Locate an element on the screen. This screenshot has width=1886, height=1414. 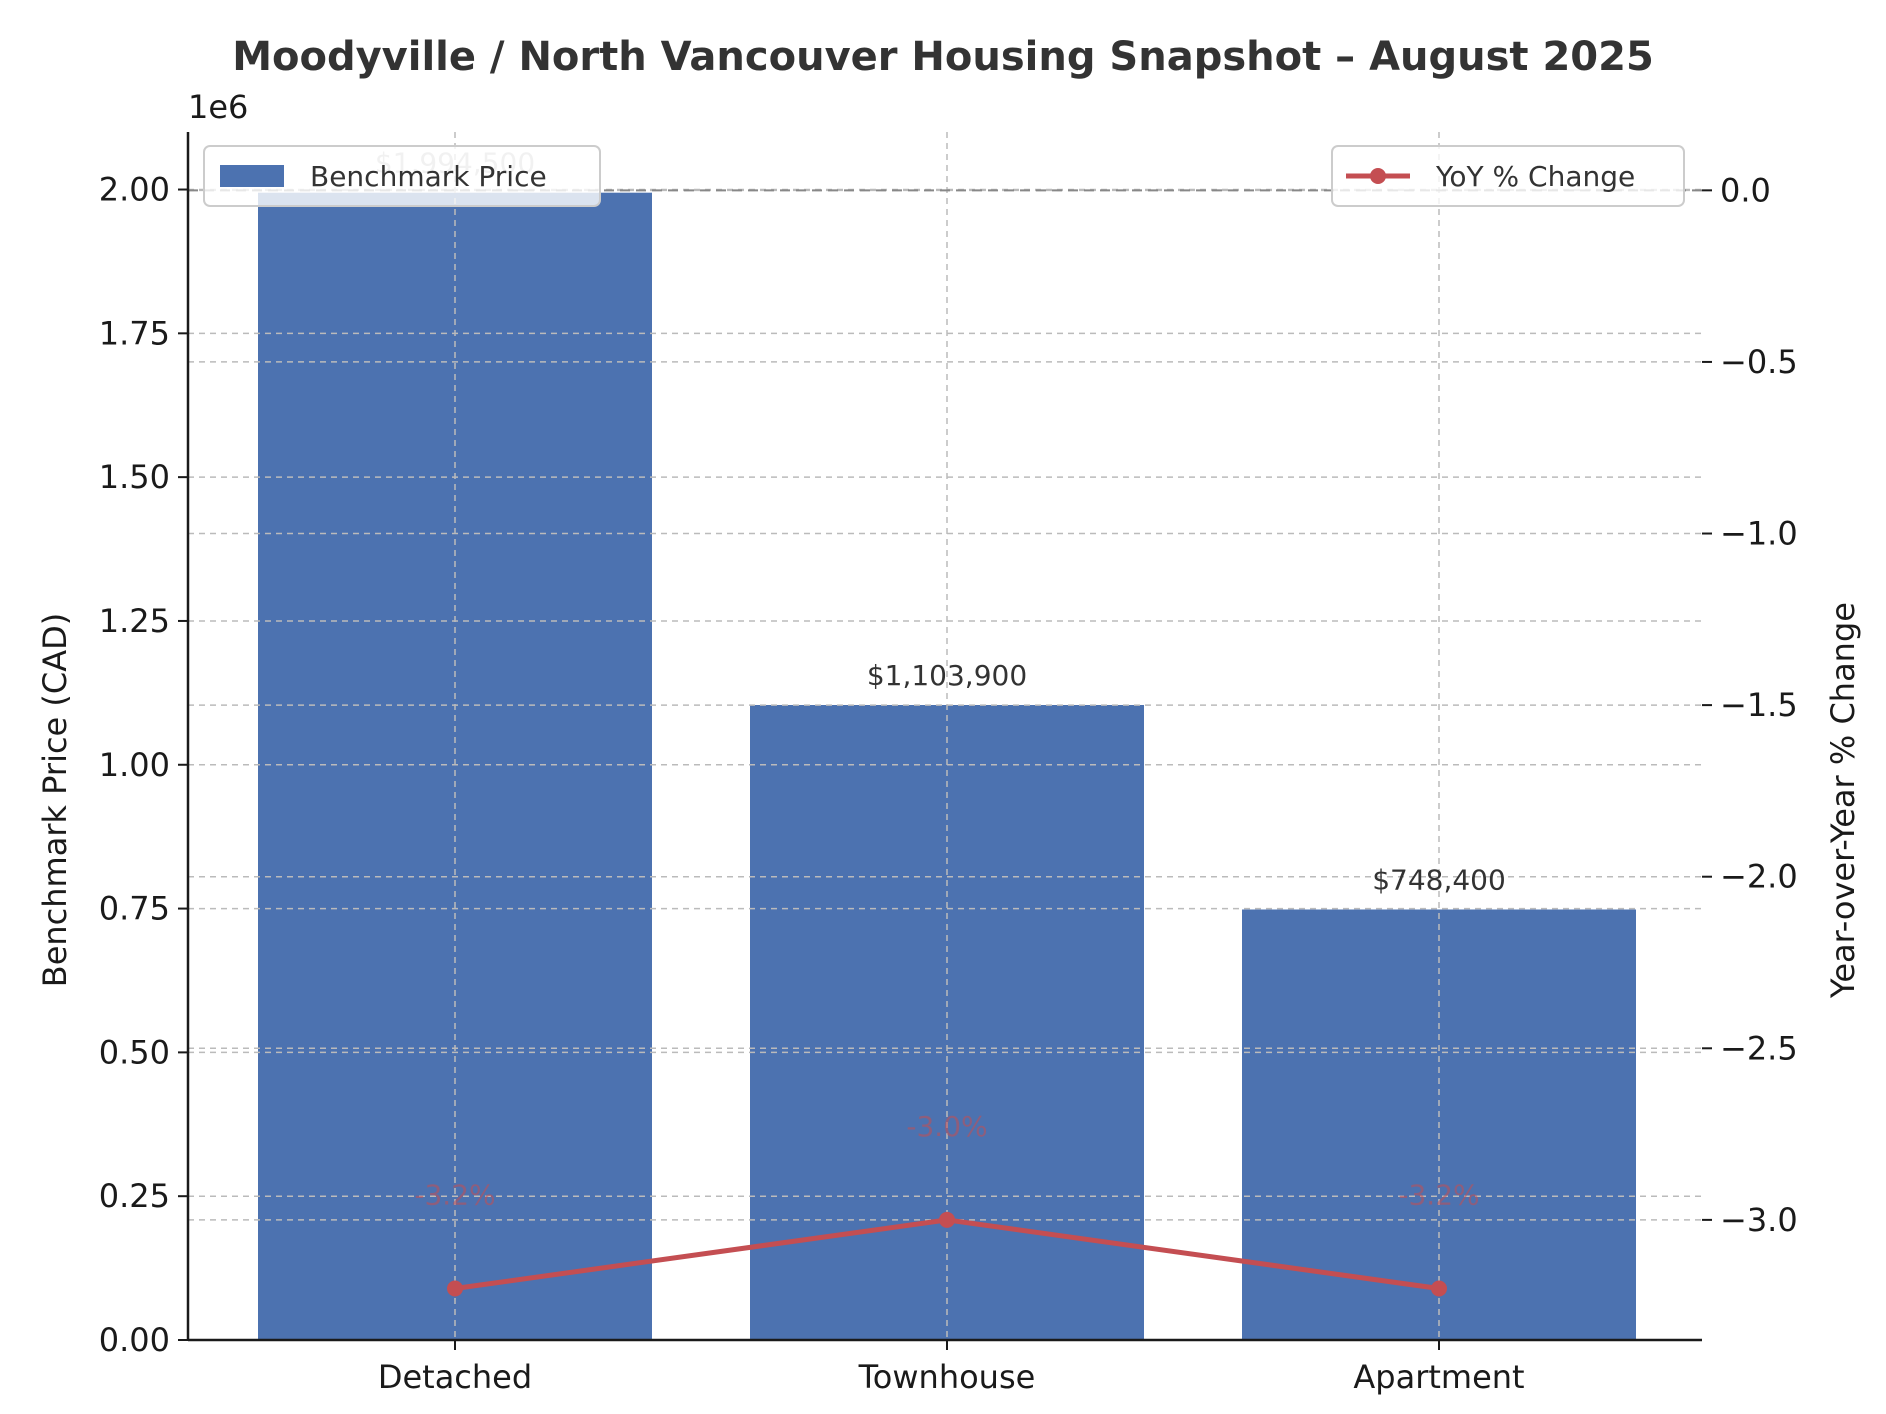
x-tick-label-apartment: Apartment is located at coordinates (1438, 1377).